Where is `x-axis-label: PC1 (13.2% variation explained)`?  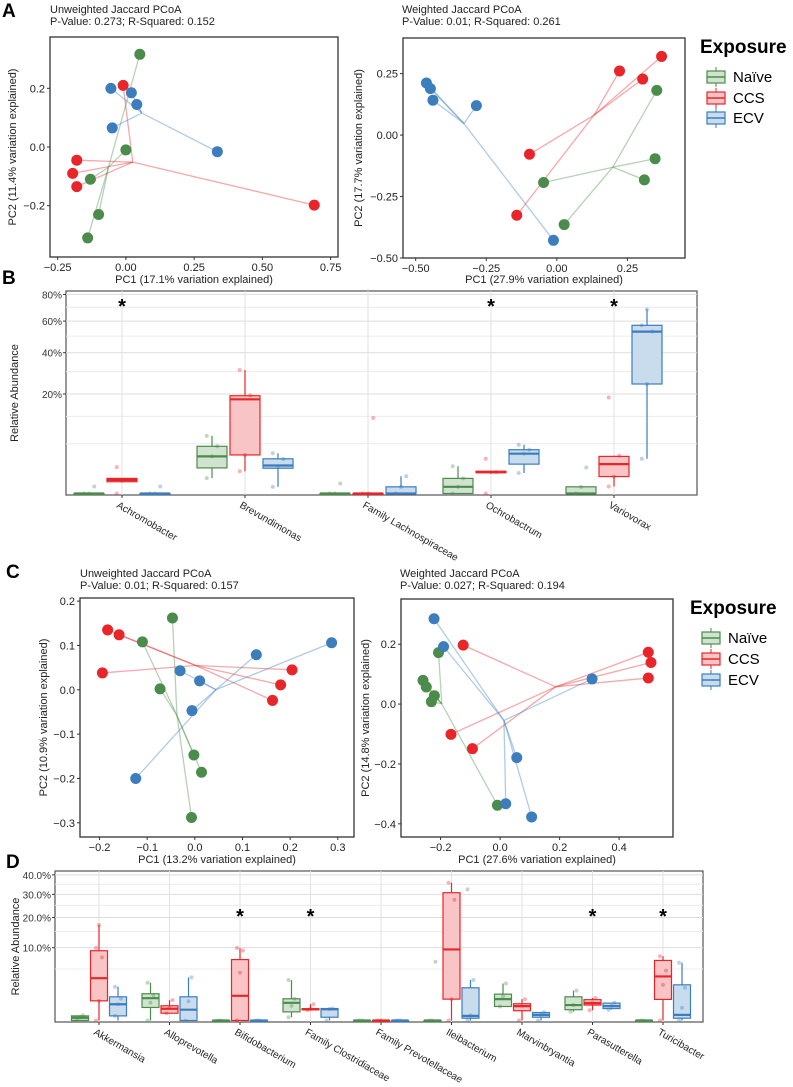
x-axis-label: PC1 (13.2% variation explained) is located at coordinates (217, 860).